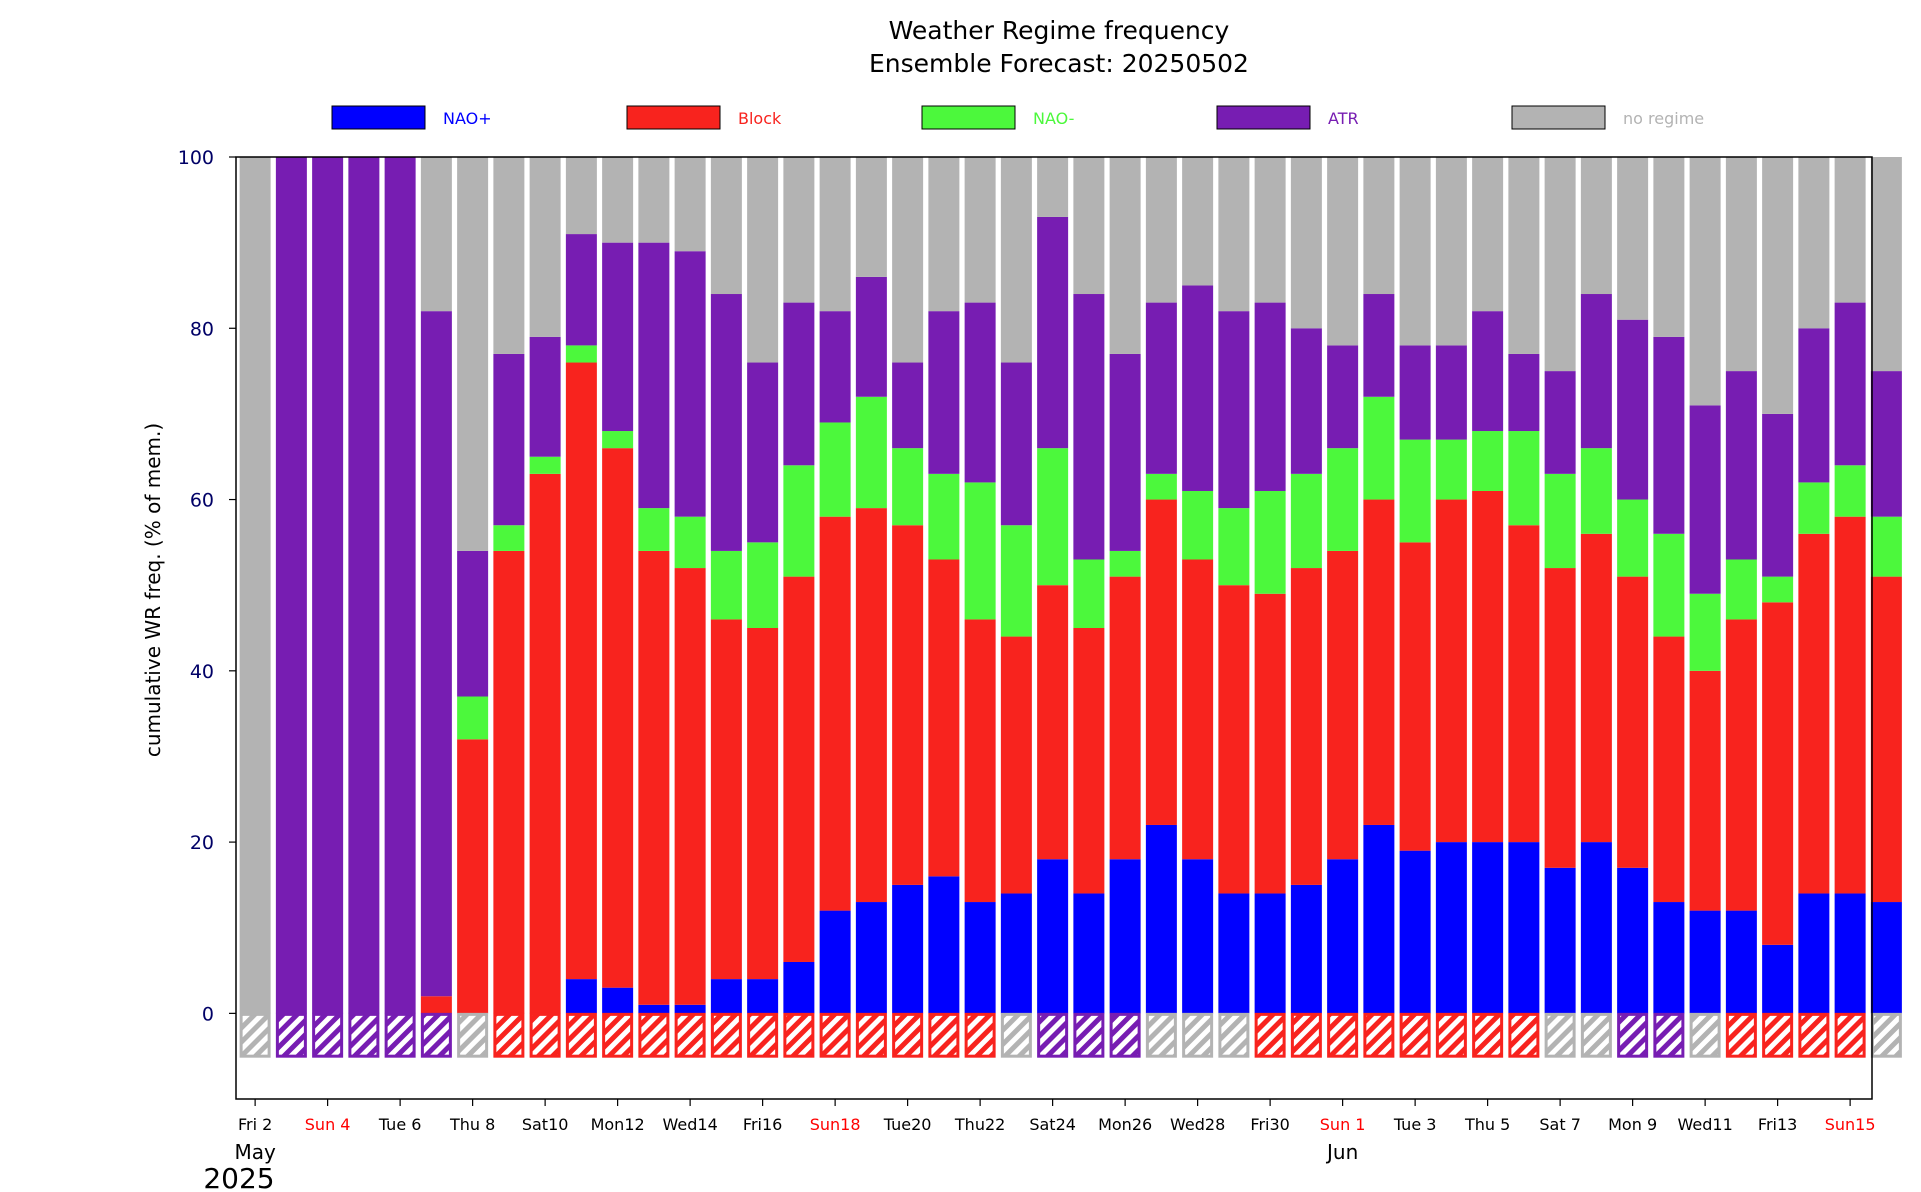  What do you see at coordinates (208, 1014) in the screenshot?
I see `y-tick-label: 0` at bounding box center [208, 1014].